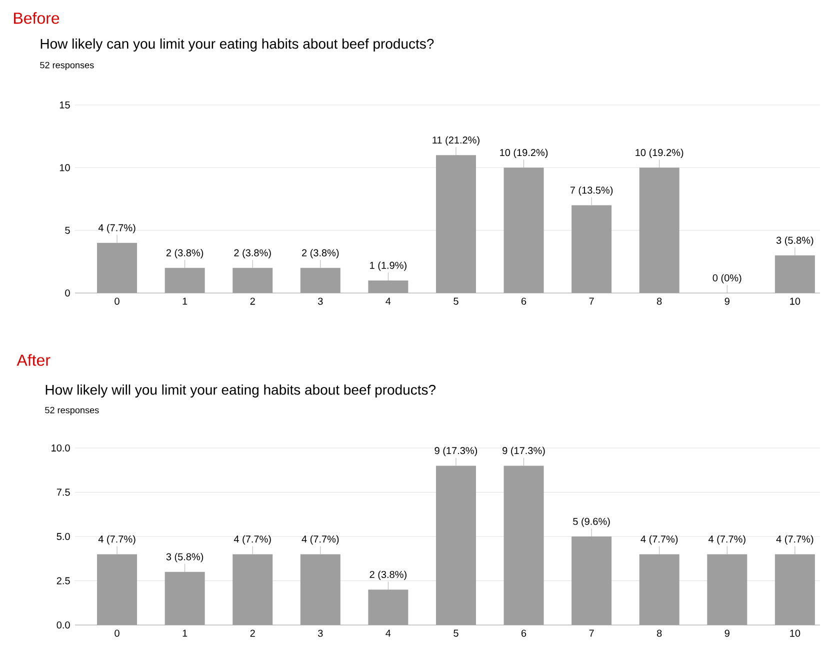  I want to click on data-label: 0 (0%), so click(727, 279).